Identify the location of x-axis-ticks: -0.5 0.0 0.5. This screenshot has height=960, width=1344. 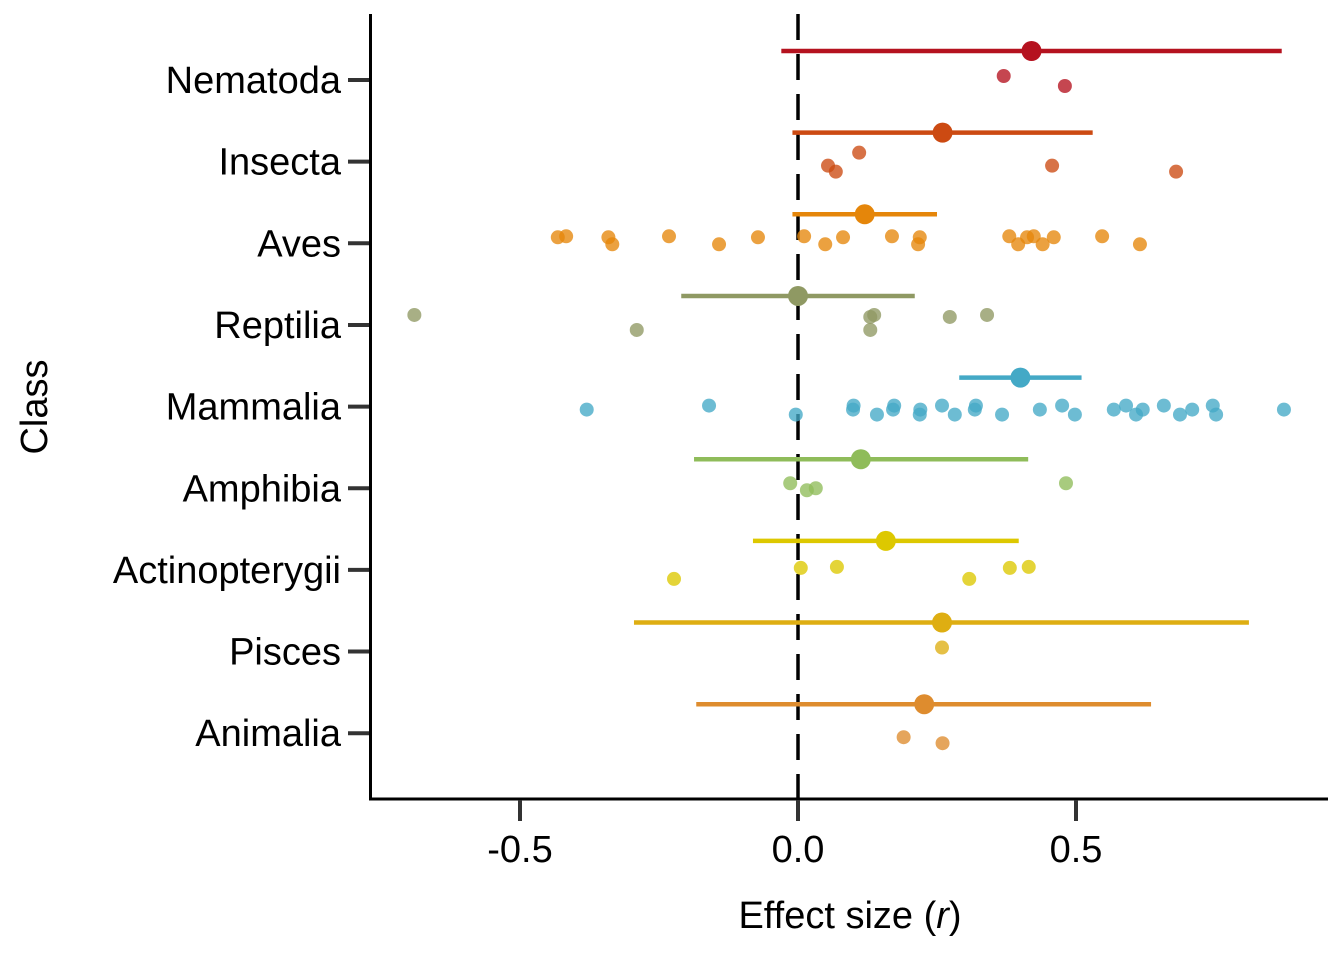
(794, 835).